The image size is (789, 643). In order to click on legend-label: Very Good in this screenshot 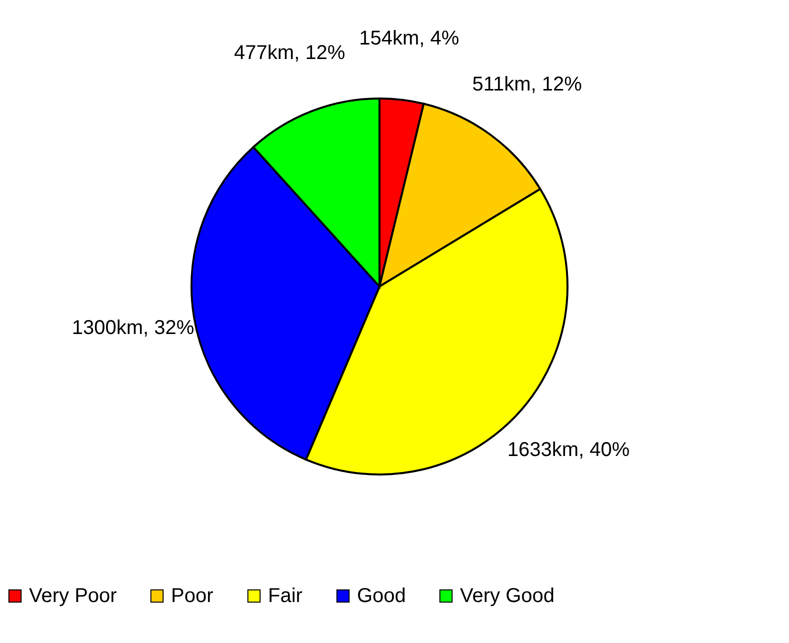, I will do `click(507, 596)`.